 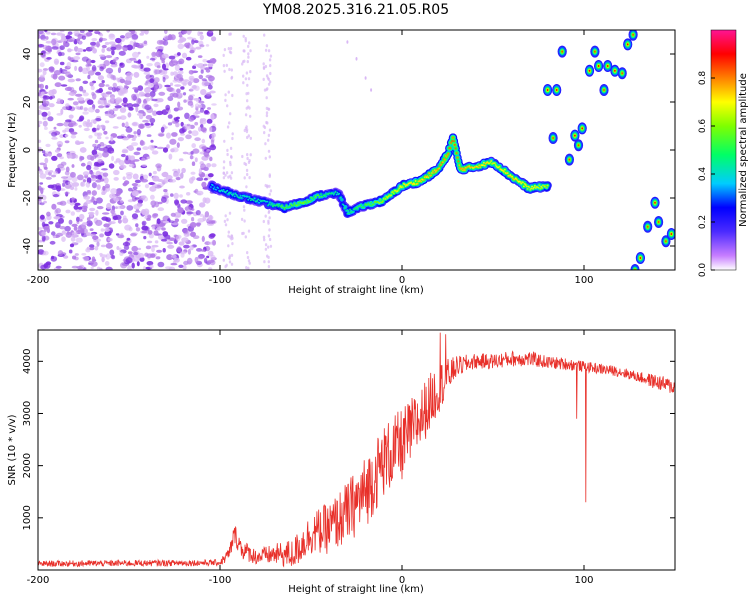 I want to click on snr-ylabel: SNR (10 * v/v), so click(x=12, y=449).